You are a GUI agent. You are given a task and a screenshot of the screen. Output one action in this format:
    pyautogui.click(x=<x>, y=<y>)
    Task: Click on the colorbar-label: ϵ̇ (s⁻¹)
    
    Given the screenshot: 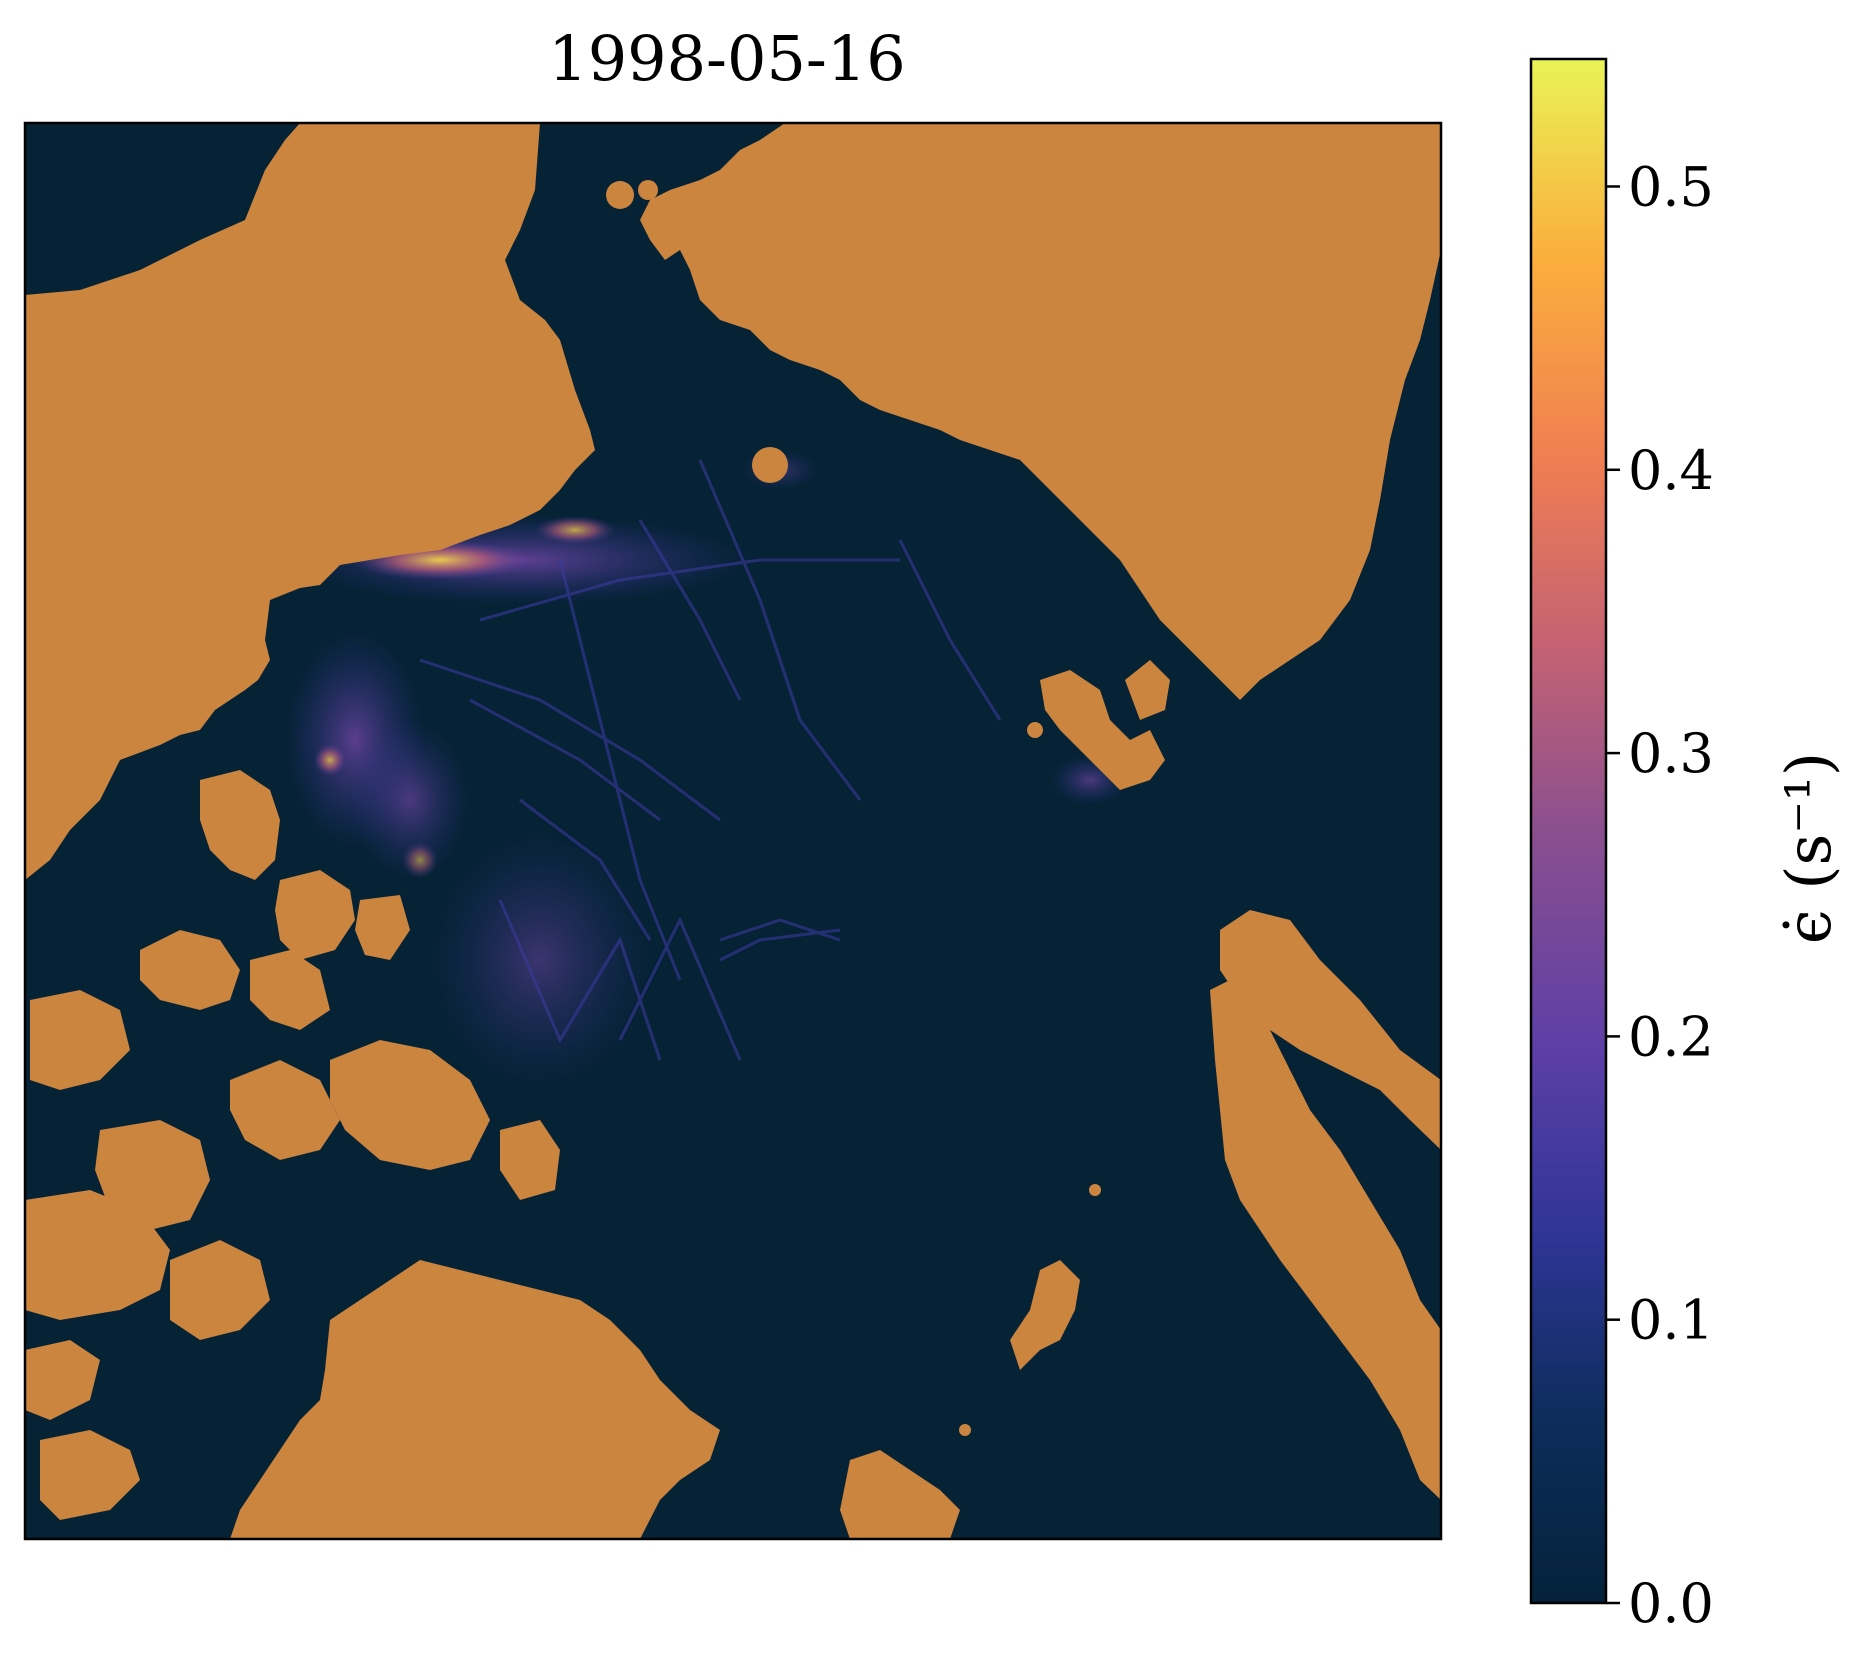 What is the action you would take?
    pyautogui.click(x=1808, y=848)
    